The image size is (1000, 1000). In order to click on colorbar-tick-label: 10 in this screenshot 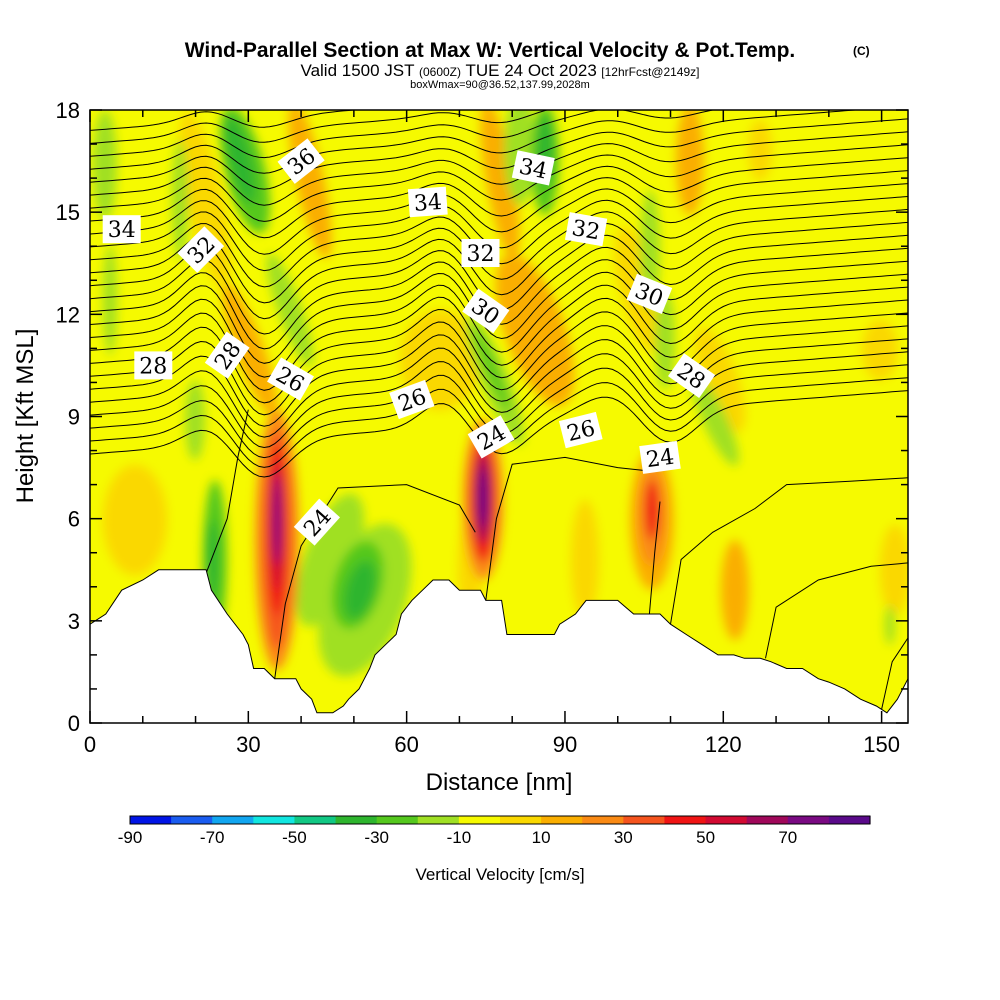, I will do `click(541, 837)`.